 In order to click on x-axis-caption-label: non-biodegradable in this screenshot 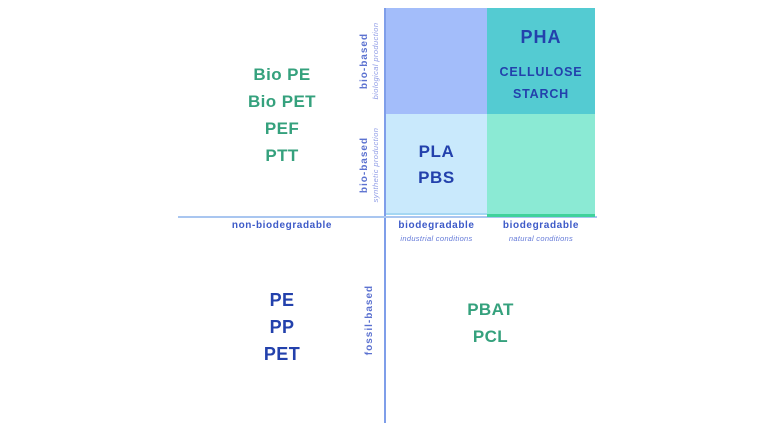, I will do `click(282, 225)`.